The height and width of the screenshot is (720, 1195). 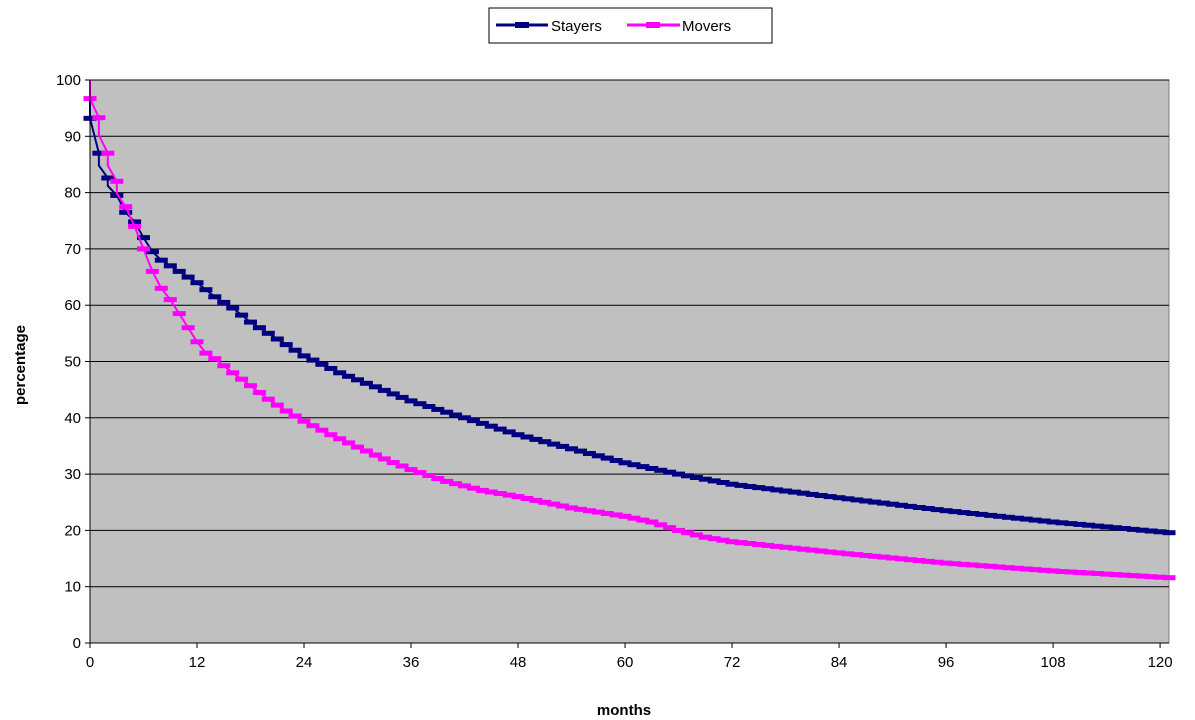 I want to click on y-tick-label: 10, so click(x=72, y=587).